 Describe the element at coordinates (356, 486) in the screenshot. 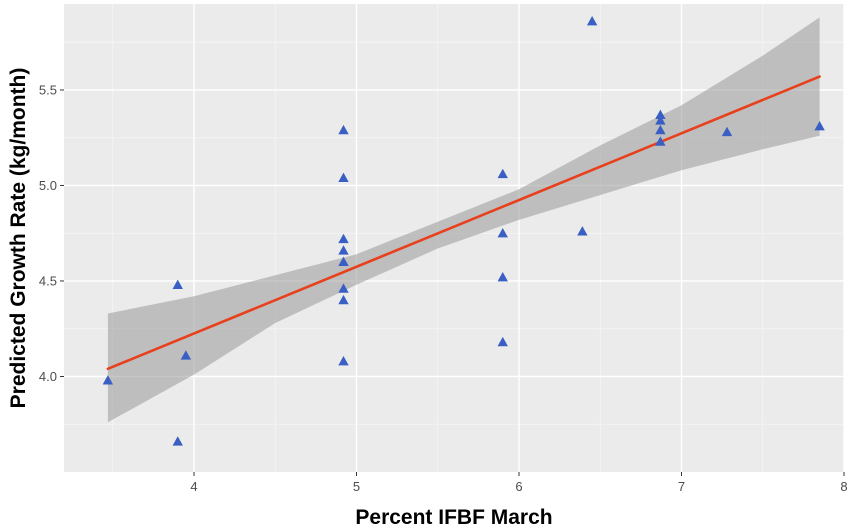

I see `x-tick-label: 5` at that location.